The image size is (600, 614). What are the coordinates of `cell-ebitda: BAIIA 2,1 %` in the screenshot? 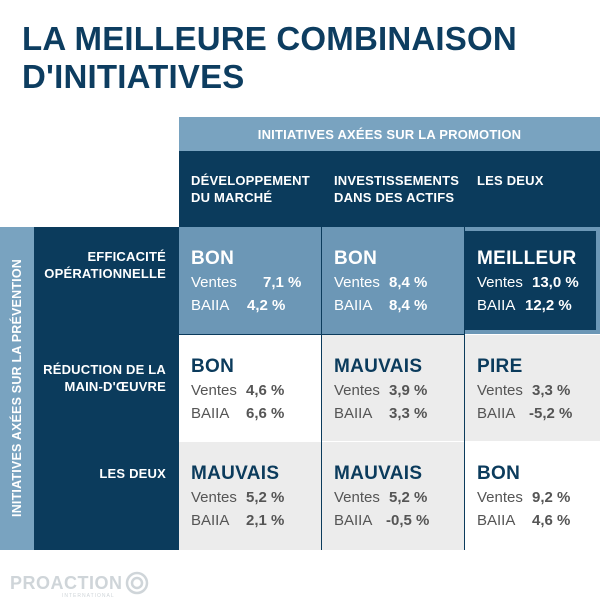 It's located at (256, 521).